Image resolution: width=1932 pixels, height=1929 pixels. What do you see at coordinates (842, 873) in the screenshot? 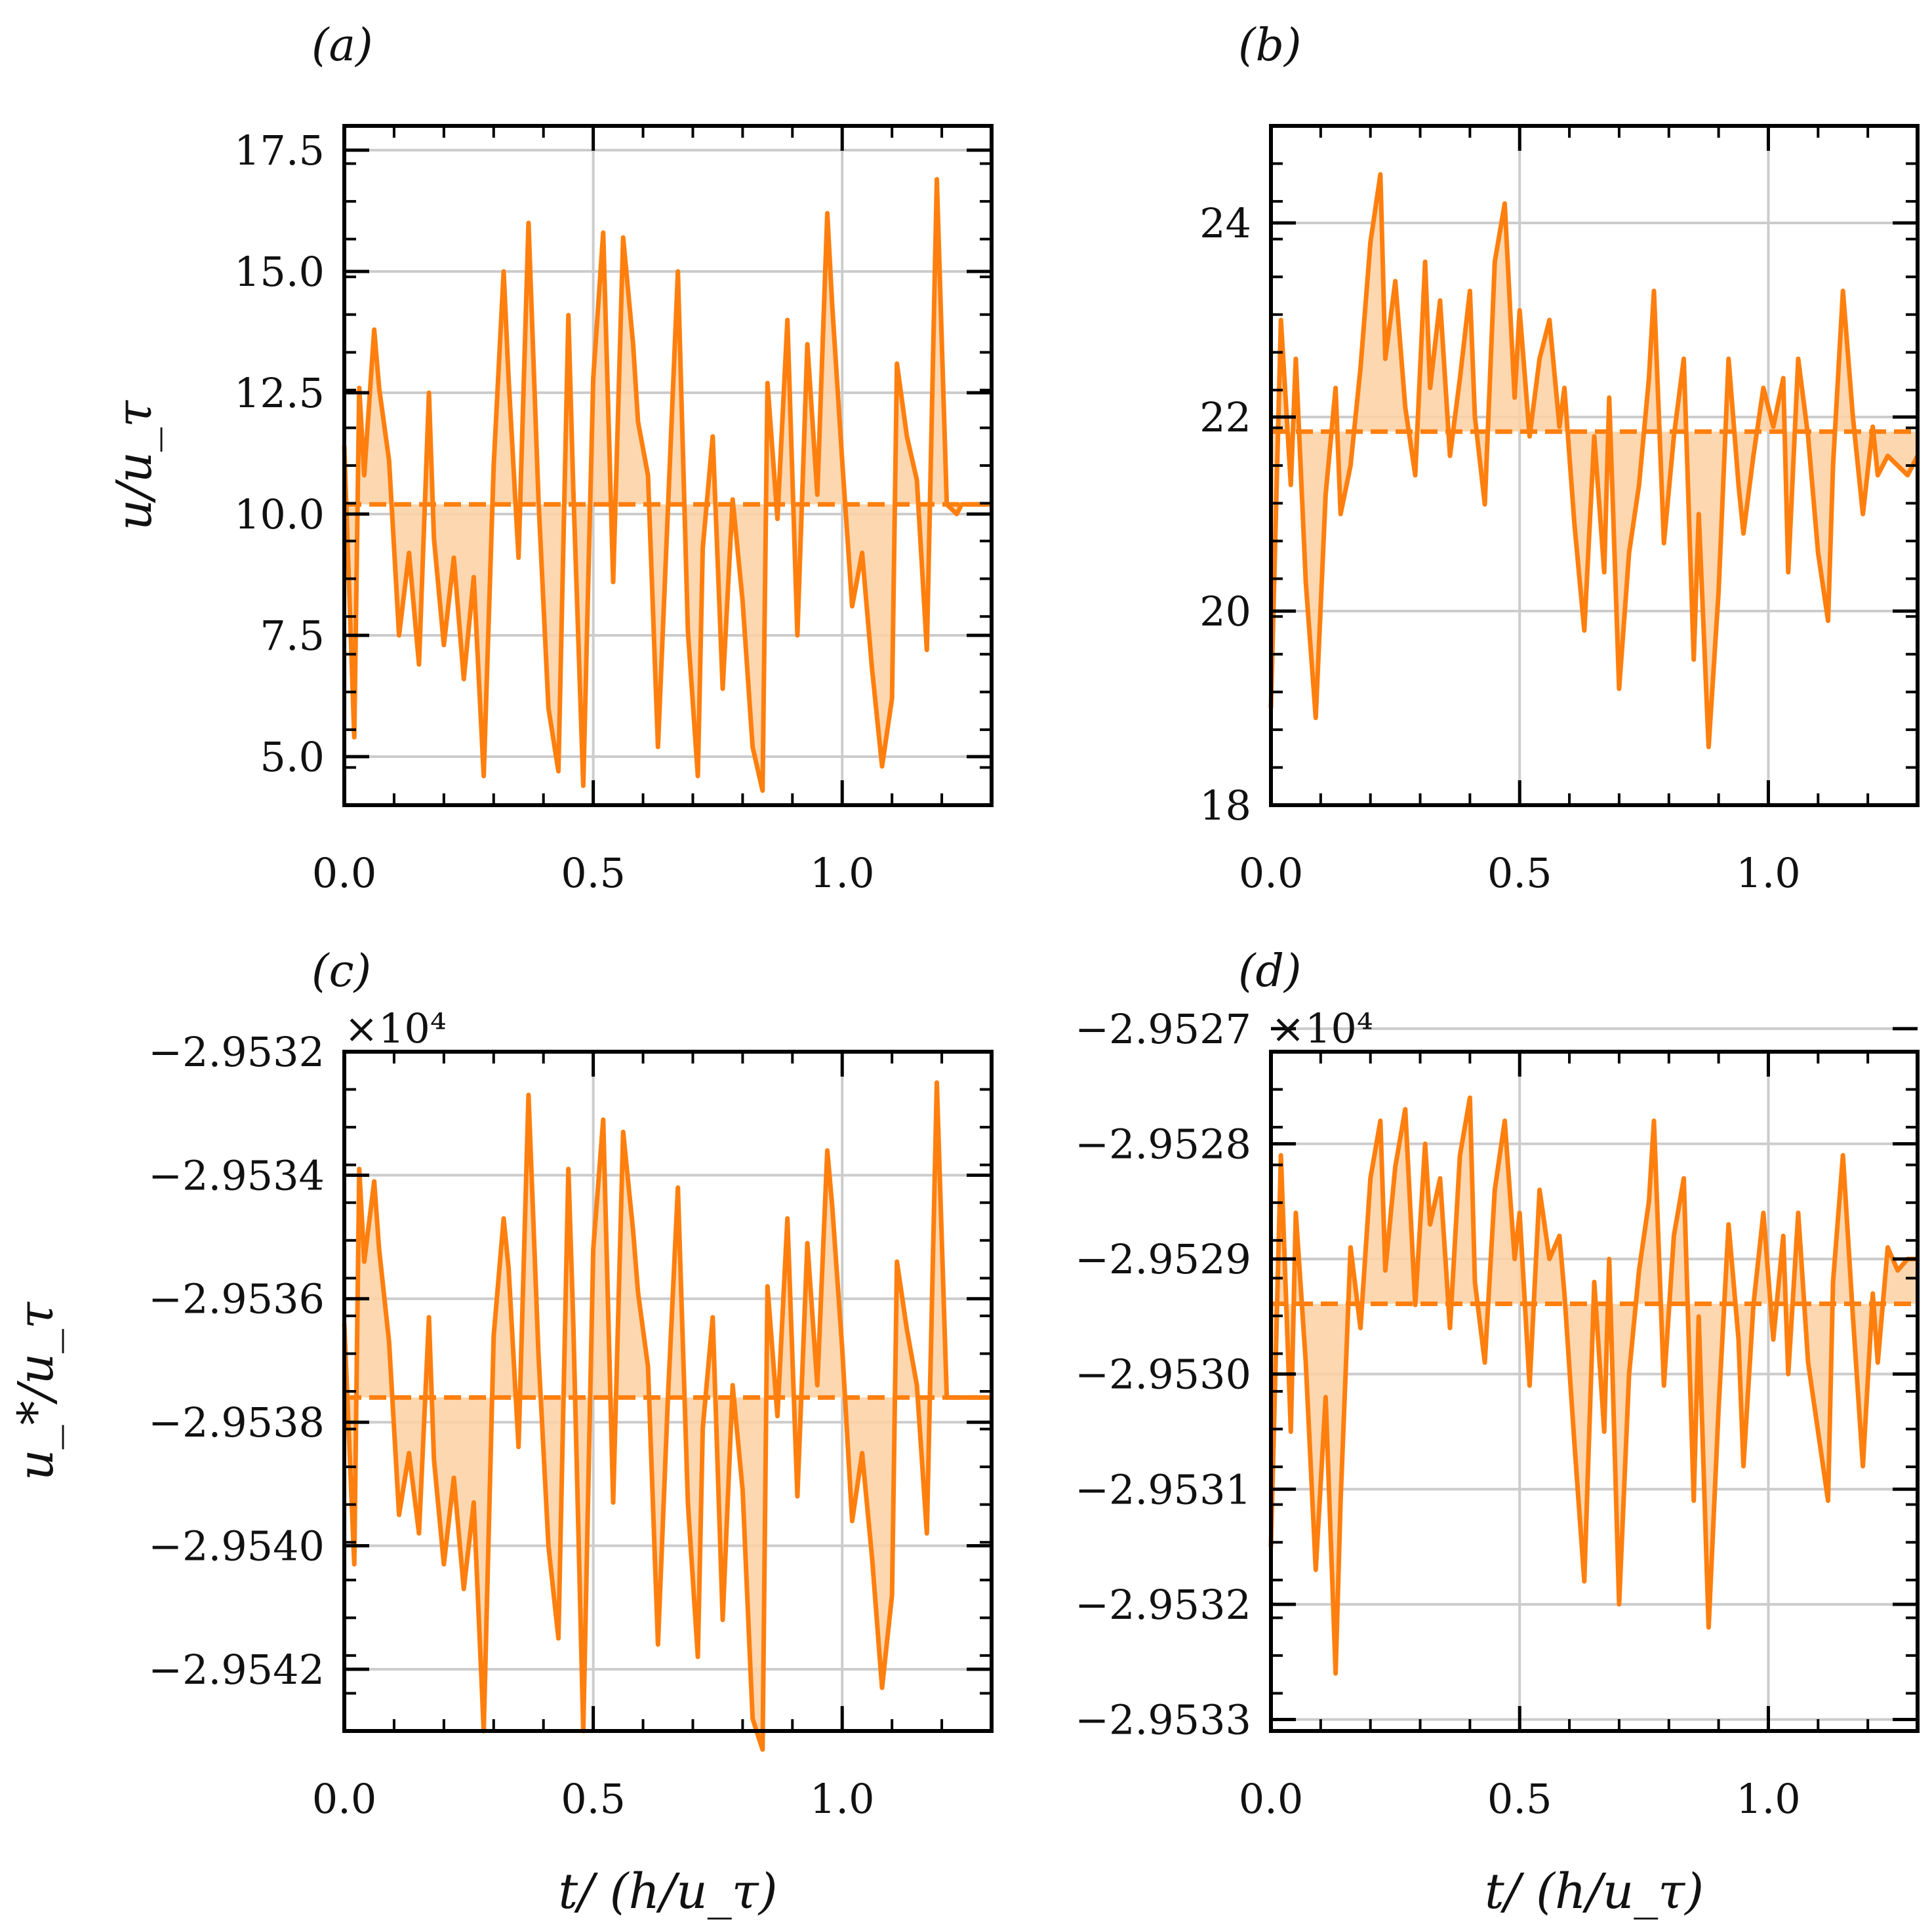
I see `x-tick-label-a-2: 1.0` at bounding box center [842, 873].